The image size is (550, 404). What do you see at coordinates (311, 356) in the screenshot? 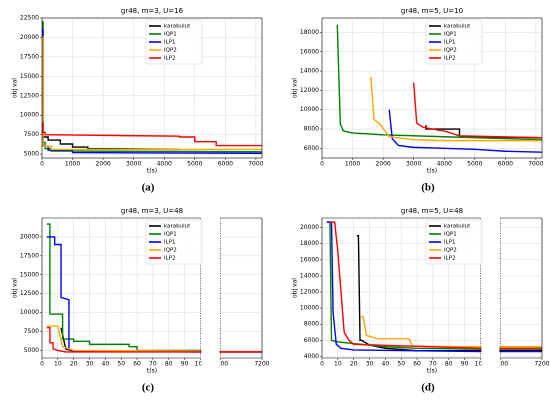
I see `y-tick-label: 4000` at bounding box center [311, 356].